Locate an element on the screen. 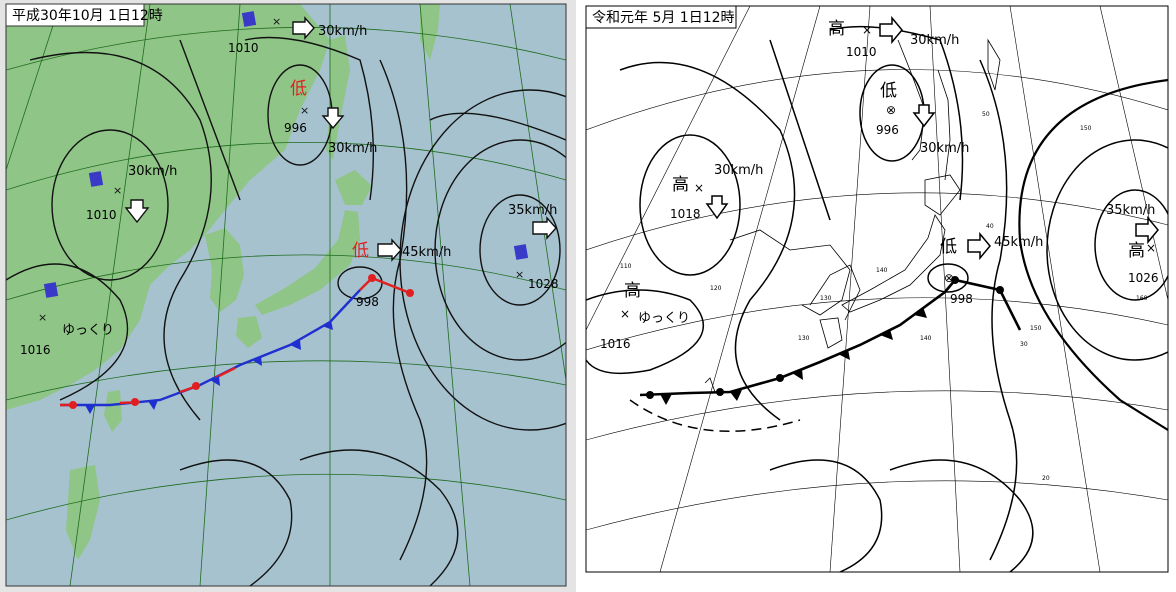 This screenshot has width=1176, height=592. right-high-west-symbol: 高 is located at coordinates (680, 185).